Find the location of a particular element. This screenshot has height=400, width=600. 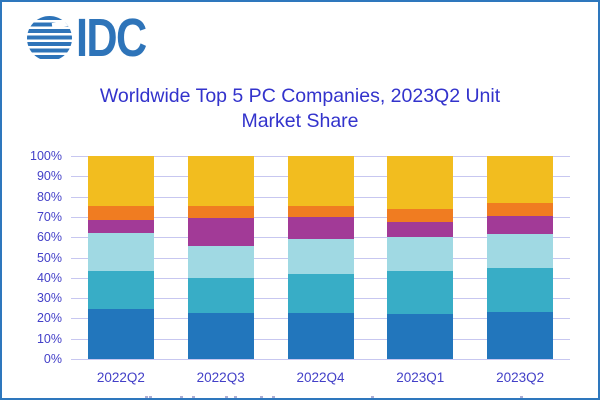

bar-2023Q2-segment-3-light-blue is located at coordinates (520, 250).